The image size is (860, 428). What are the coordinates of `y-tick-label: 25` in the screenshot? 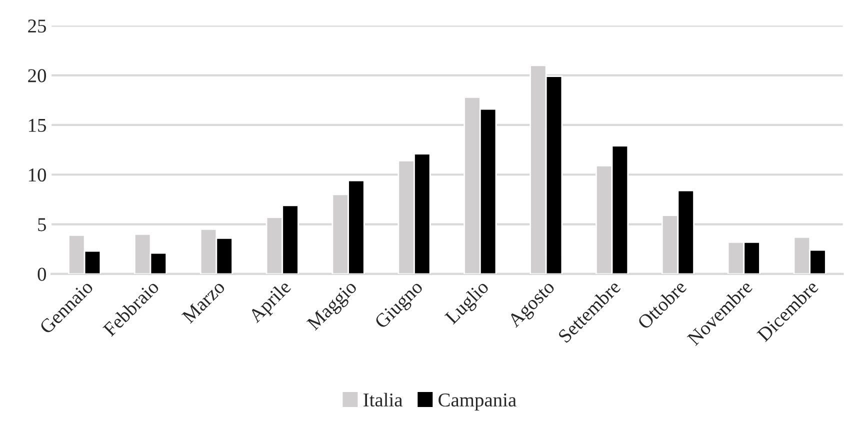 It's located at (37, 26).